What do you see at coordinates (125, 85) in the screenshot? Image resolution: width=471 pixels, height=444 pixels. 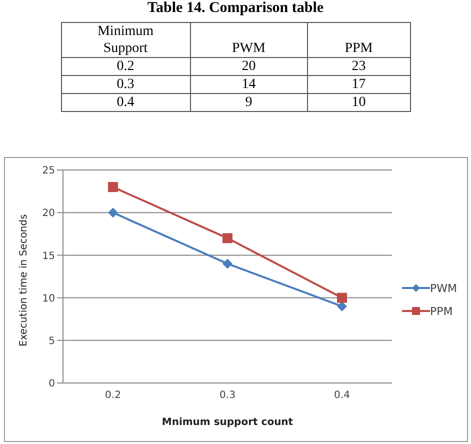 I see `category-label: 0.3` at bounding box center [125, 85].